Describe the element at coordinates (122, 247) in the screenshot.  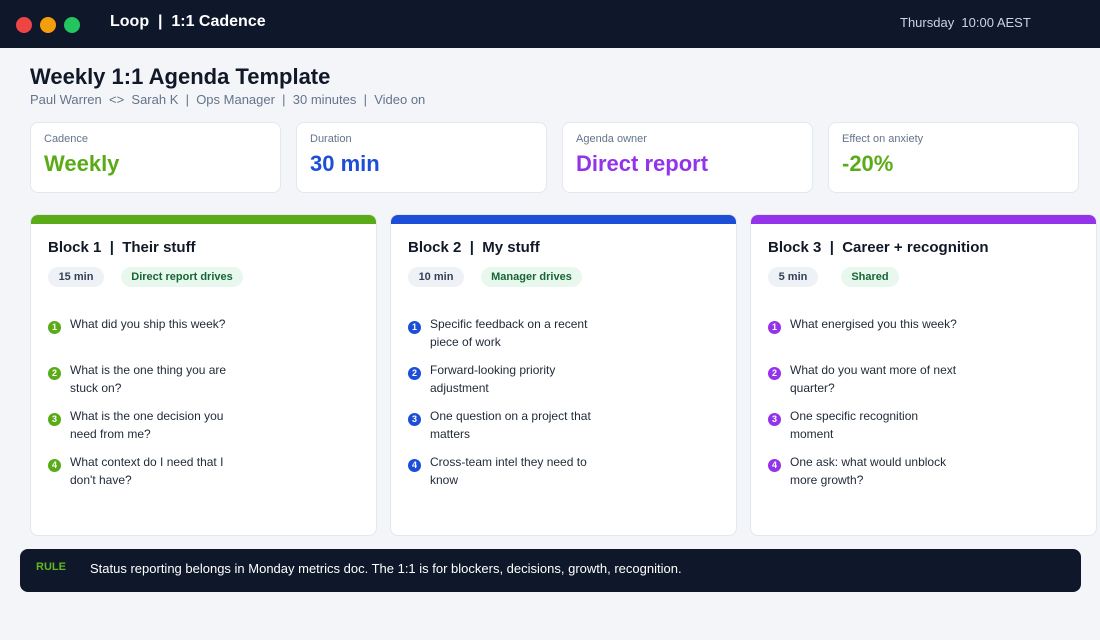
I see `block-title: Block 1 | Their stuff` at that location.